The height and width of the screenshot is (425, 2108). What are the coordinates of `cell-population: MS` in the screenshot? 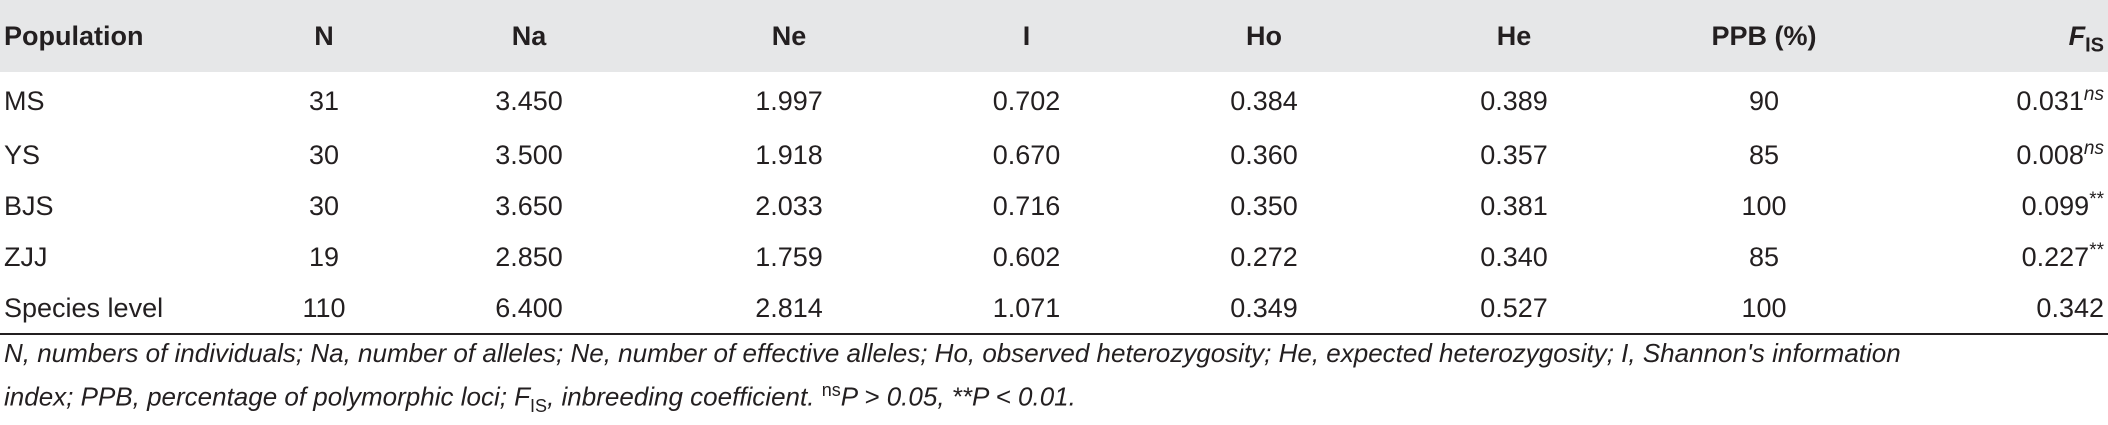 It's located at (24, 100).